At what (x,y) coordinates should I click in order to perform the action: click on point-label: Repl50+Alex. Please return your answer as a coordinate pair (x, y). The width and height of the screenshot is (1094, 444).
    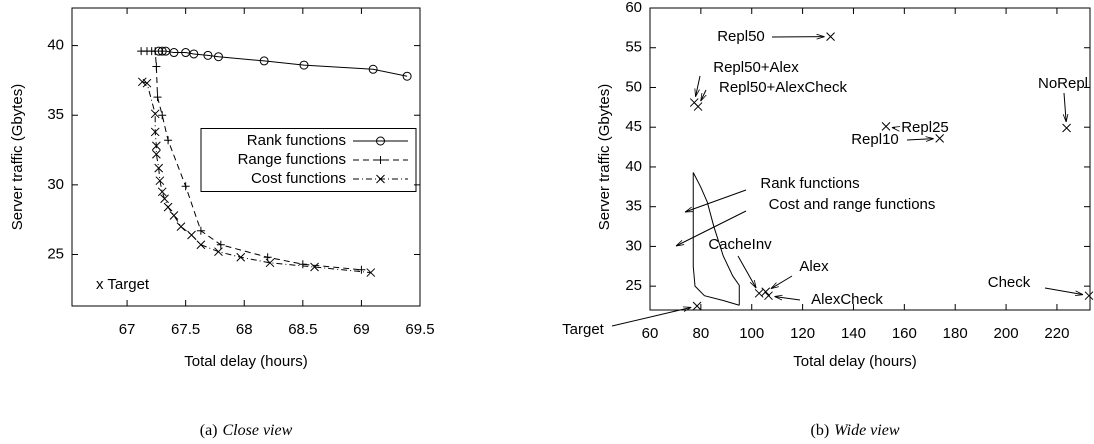
    Looking at the image, I should click on (756, 67).